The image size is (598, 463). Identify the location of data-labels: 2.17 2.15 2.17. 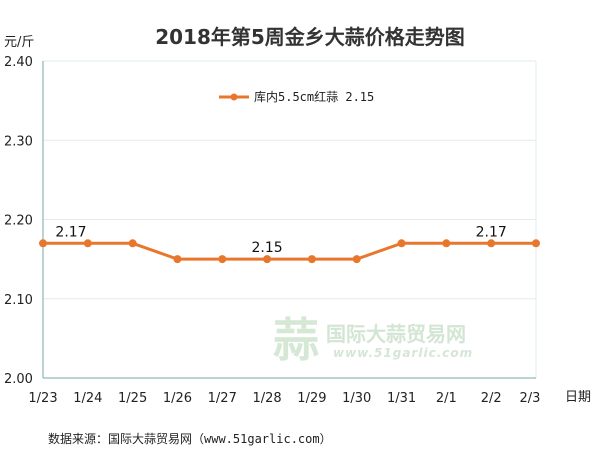
(280, 240).